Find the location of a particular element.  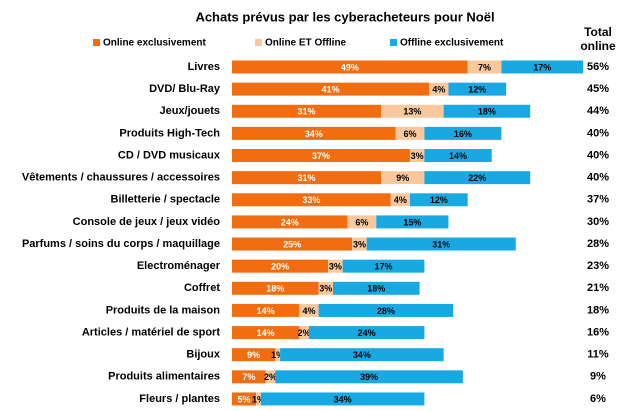

total-label: 21% is located at coordinates (598, 288).